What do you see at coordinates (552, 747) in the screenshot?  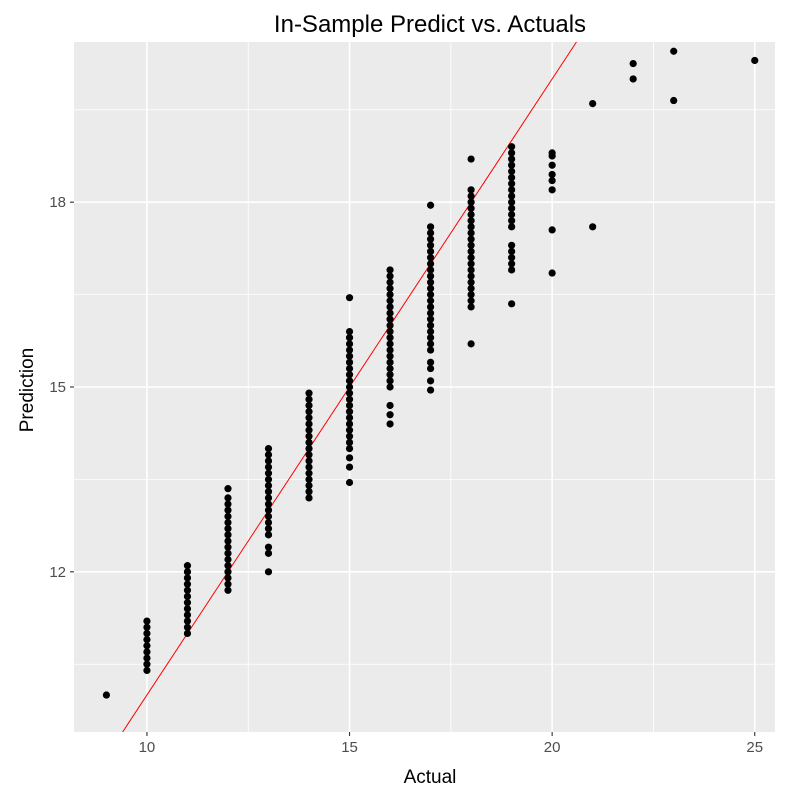 I see `x-tick-label: 20` at bounding box center [552, 747].